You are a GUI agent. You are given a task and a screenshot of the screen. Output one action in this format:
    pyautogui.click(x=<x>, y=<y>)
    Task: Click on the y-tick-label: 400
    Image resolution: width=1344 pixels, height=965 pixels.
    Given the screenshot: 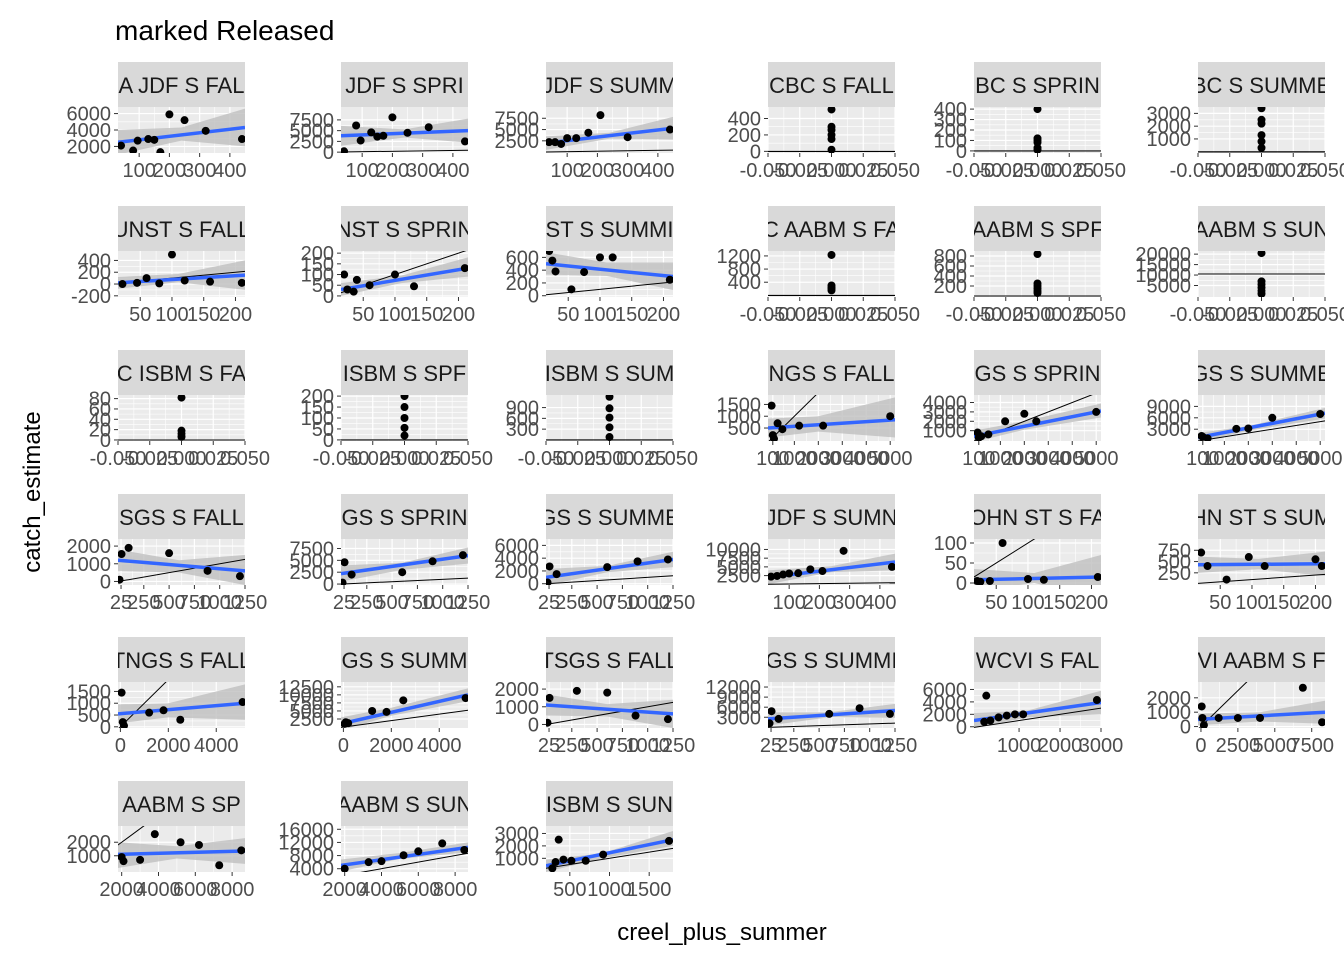 What is the action you would take?
    pyautogui.click(x=522, y=271)
    